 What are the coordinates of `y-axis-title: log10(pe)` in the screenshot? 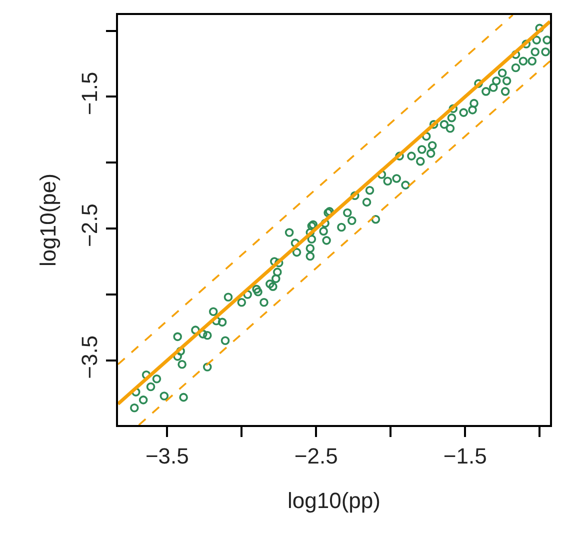 It's located at (48, 220).